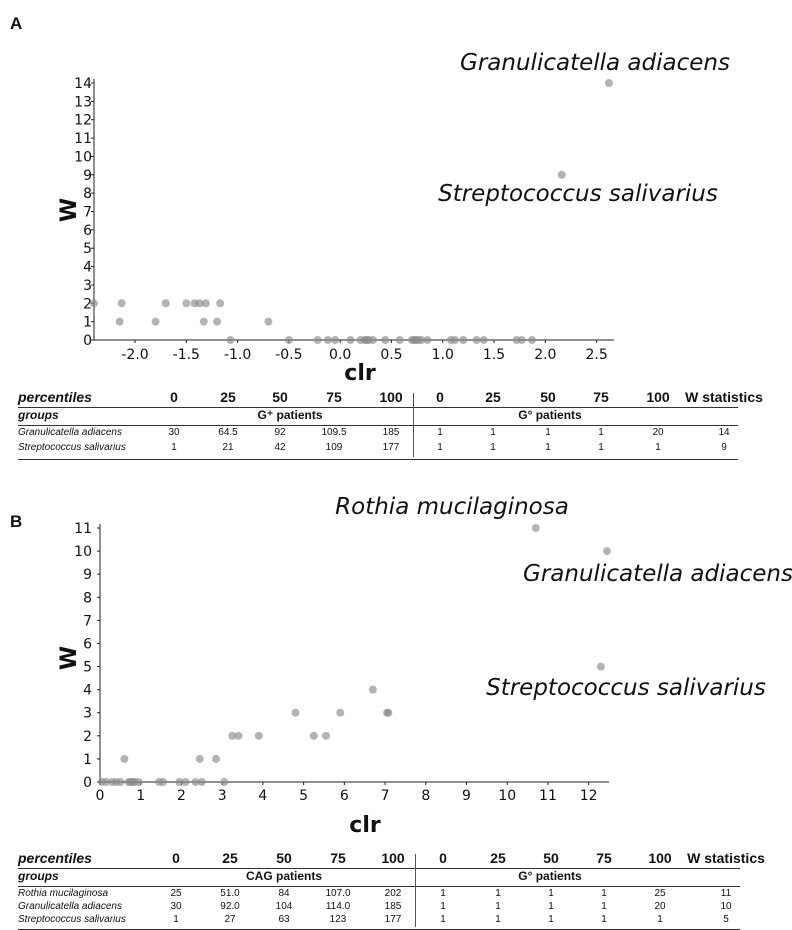 This screenshot has width=792, height=930. I want to click on table-rule, so click(379, 886).